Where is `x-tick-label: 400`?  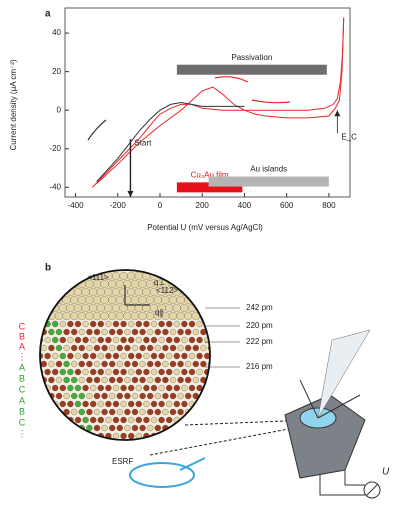 x-tick-label: 400 is located at coordinates (245, 205).